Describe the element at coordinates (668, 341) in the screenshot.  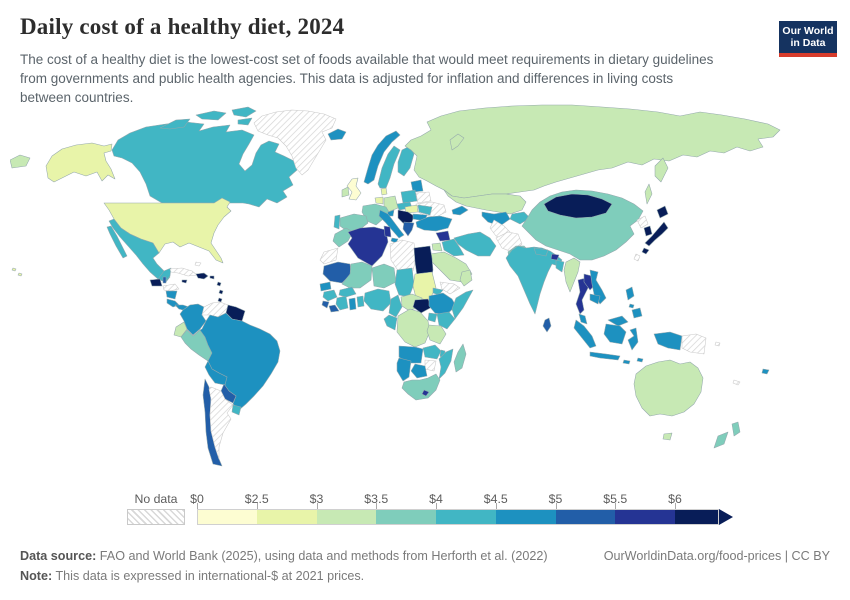
I see `country-indonesia-papua` at that location.